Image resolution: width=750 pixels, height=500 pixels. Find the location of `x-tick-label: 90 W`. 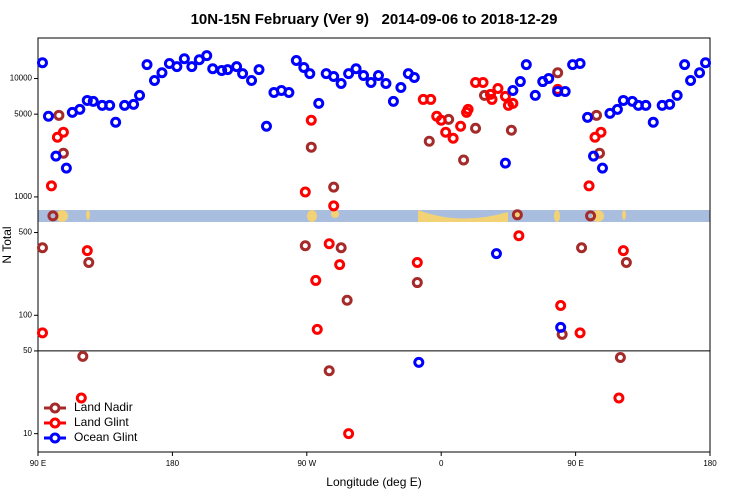

x-tick-label: 90 W is located at coordinates (306, 463).